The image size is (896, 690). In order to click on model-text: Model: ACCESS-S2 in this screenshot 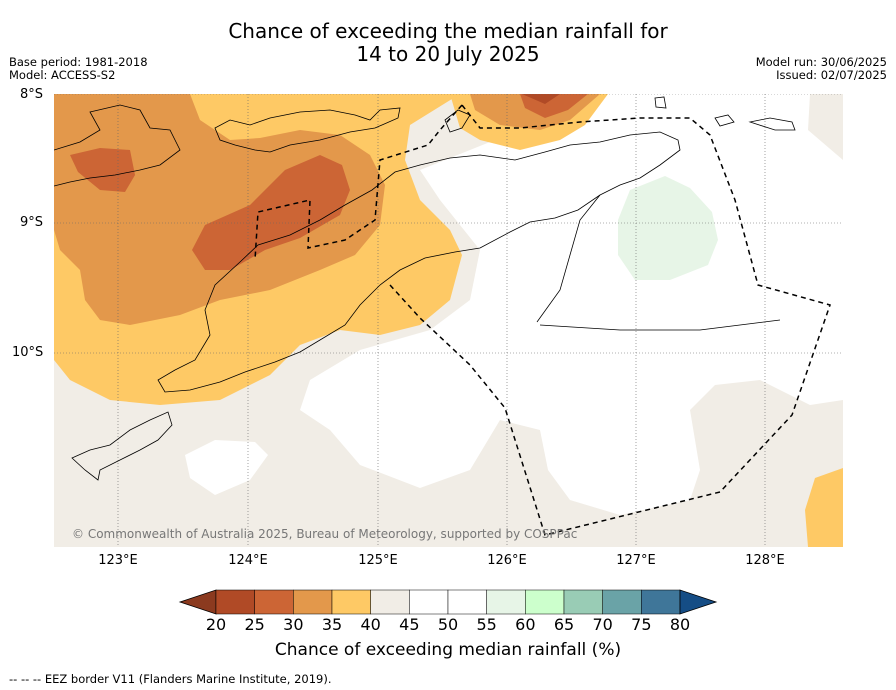, I will do `click(62, 75)`.